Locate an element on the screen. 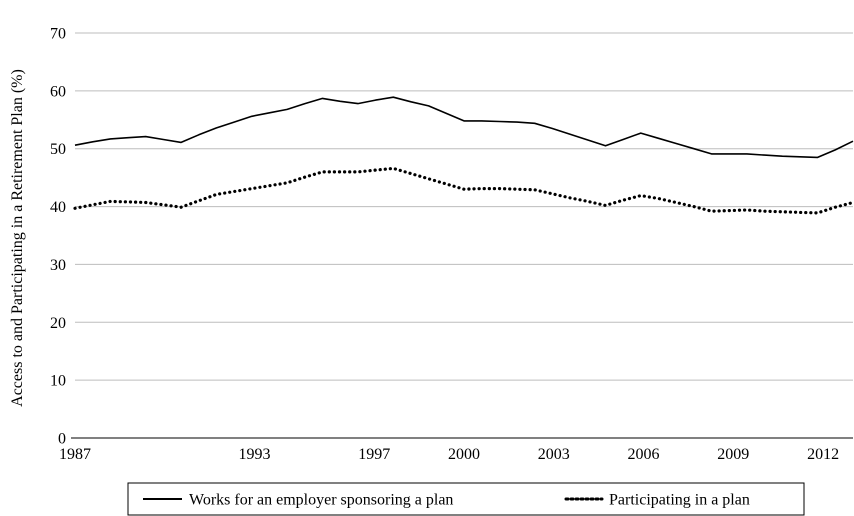 The height and width of the screenshot is (516, 854). legend-label-participating: Participating in a plan is located at coordinates (679, 500).